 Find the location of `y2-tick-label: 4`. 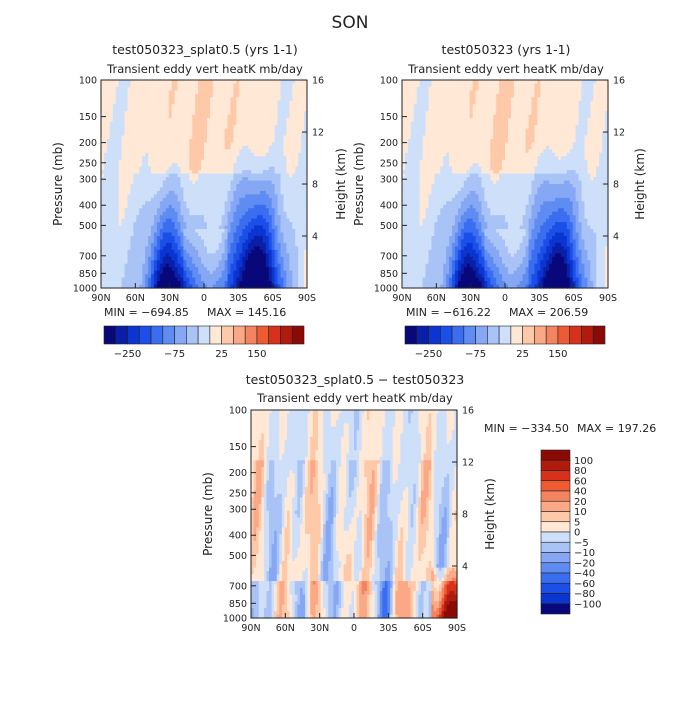

y2-tick-label: 4 is located at coordinates (315, 237).